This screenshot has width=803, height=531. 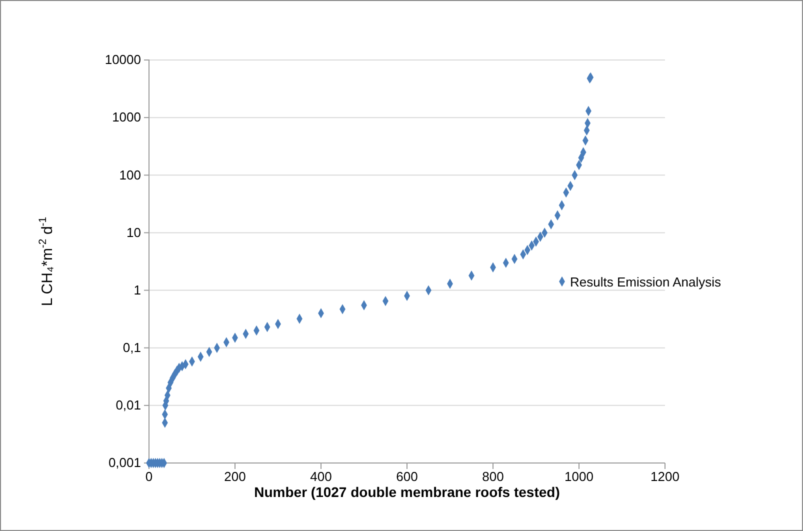 What do you see at coordinates (128, 405) in the screenshot?
I see `y-tick-label: 0,01` at bounding box center [128, 405].